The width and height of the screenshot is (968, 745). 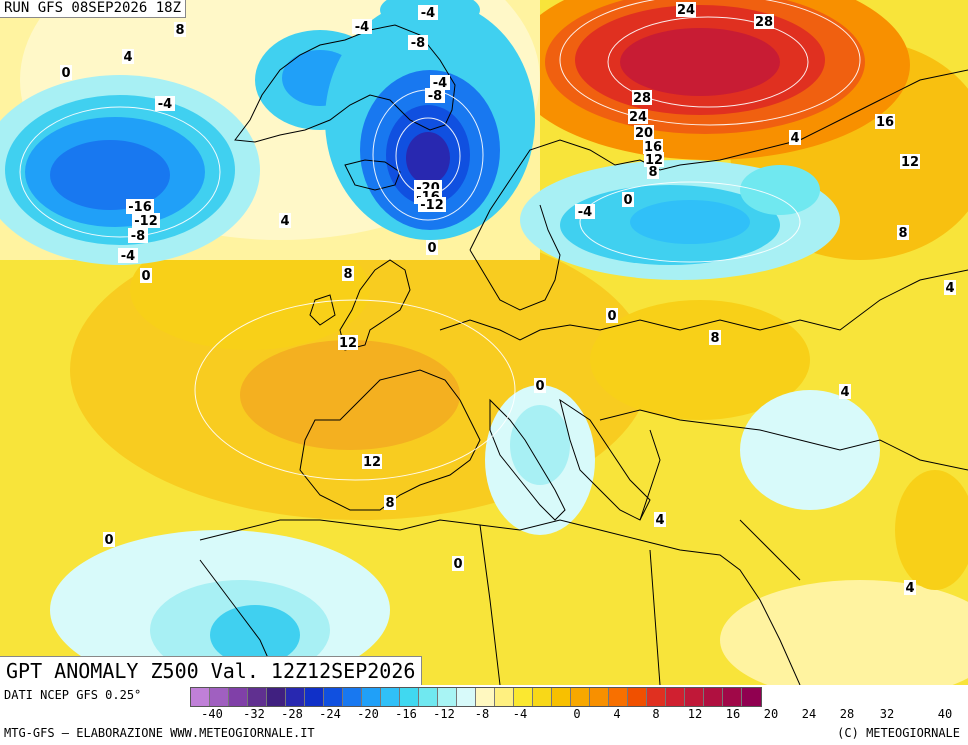 What do you see at coordinates (73, 695) in the screenshot?
I see `data-source: DATI NCEP GFS 0.25°` at bounding box center [73, 695].